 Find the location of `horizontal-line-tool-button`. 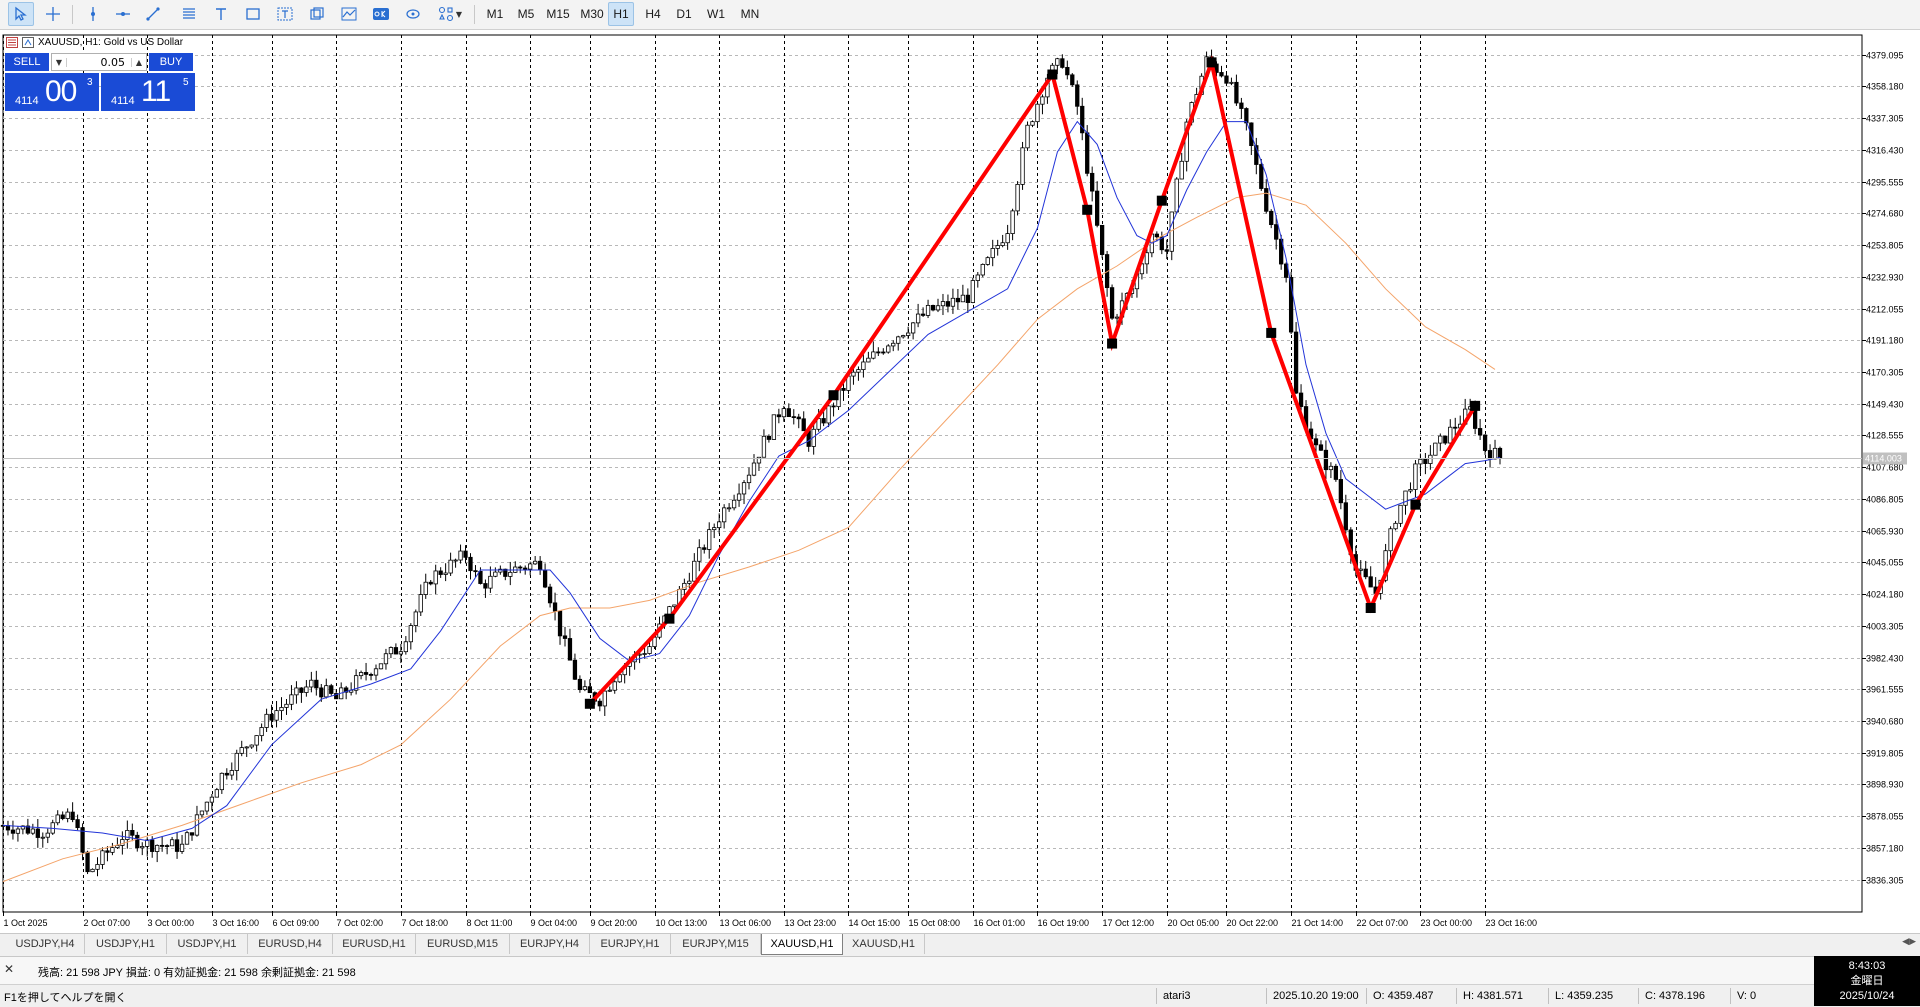

horizontal-line-tool-button is located at coordinates (123, 14).